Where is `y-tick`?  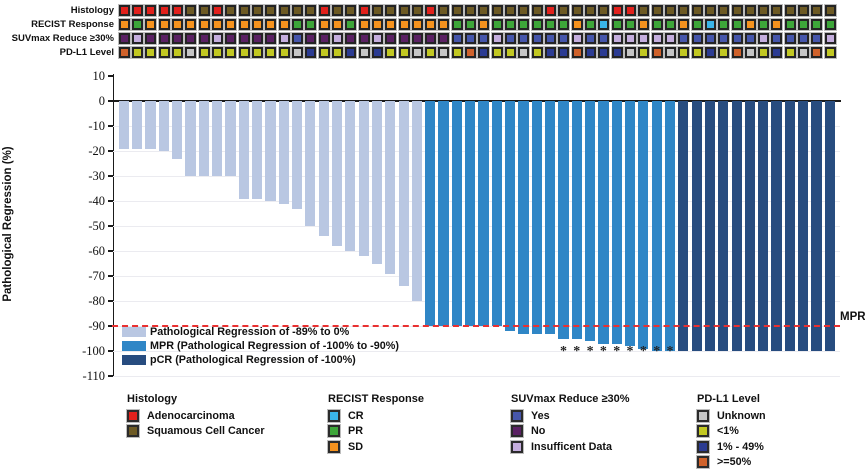 y-tick is located at coordinates (110, 301).